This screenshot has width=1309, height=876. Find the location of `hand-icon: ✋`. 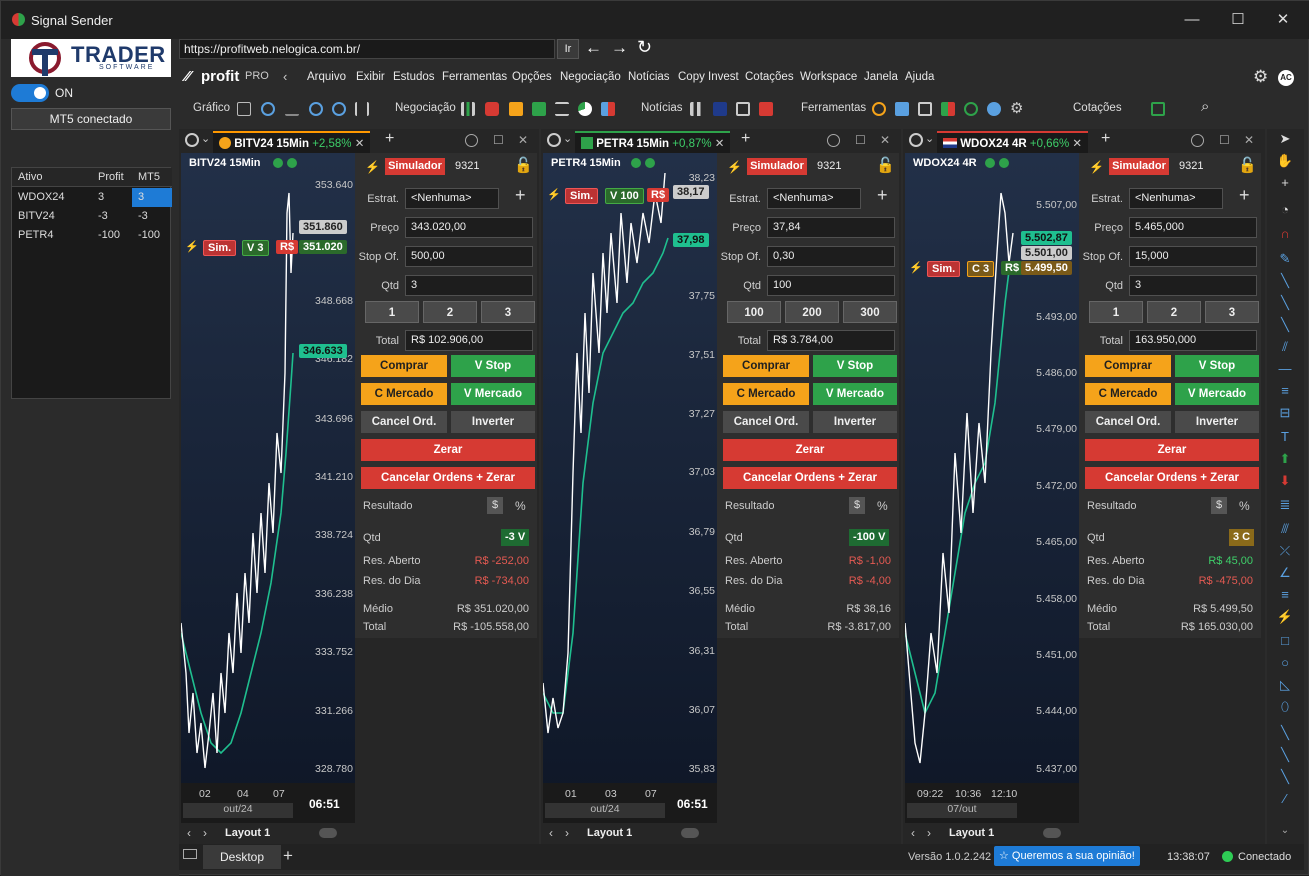

hand-icon: ✋ is located at coordinates (1285, 160).